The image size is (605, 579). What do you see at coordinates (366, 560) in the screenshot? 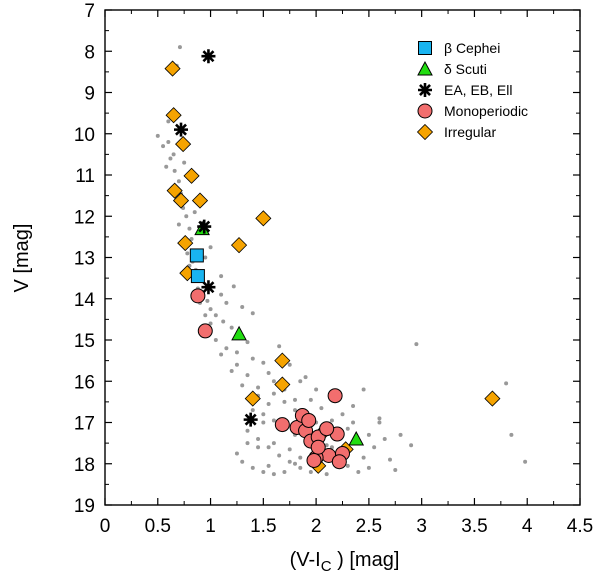
I see `x-axis-label-tail: ) [mag]` at bounding box center [366, 560].